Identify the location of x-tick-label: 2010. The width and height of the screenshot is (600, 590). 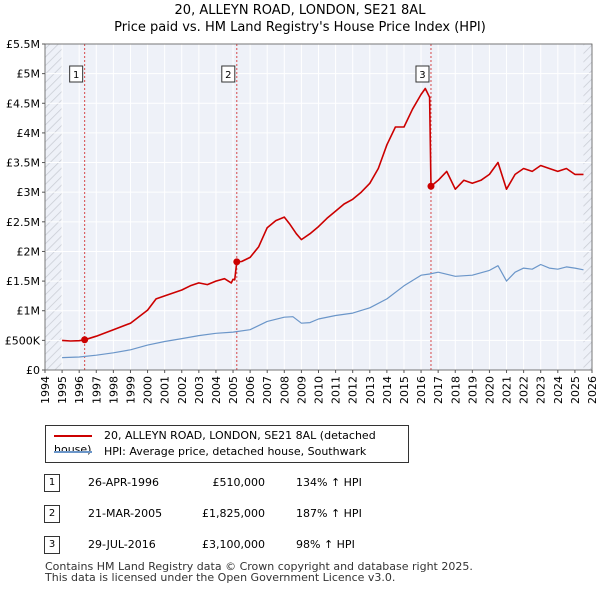
(319, 390).